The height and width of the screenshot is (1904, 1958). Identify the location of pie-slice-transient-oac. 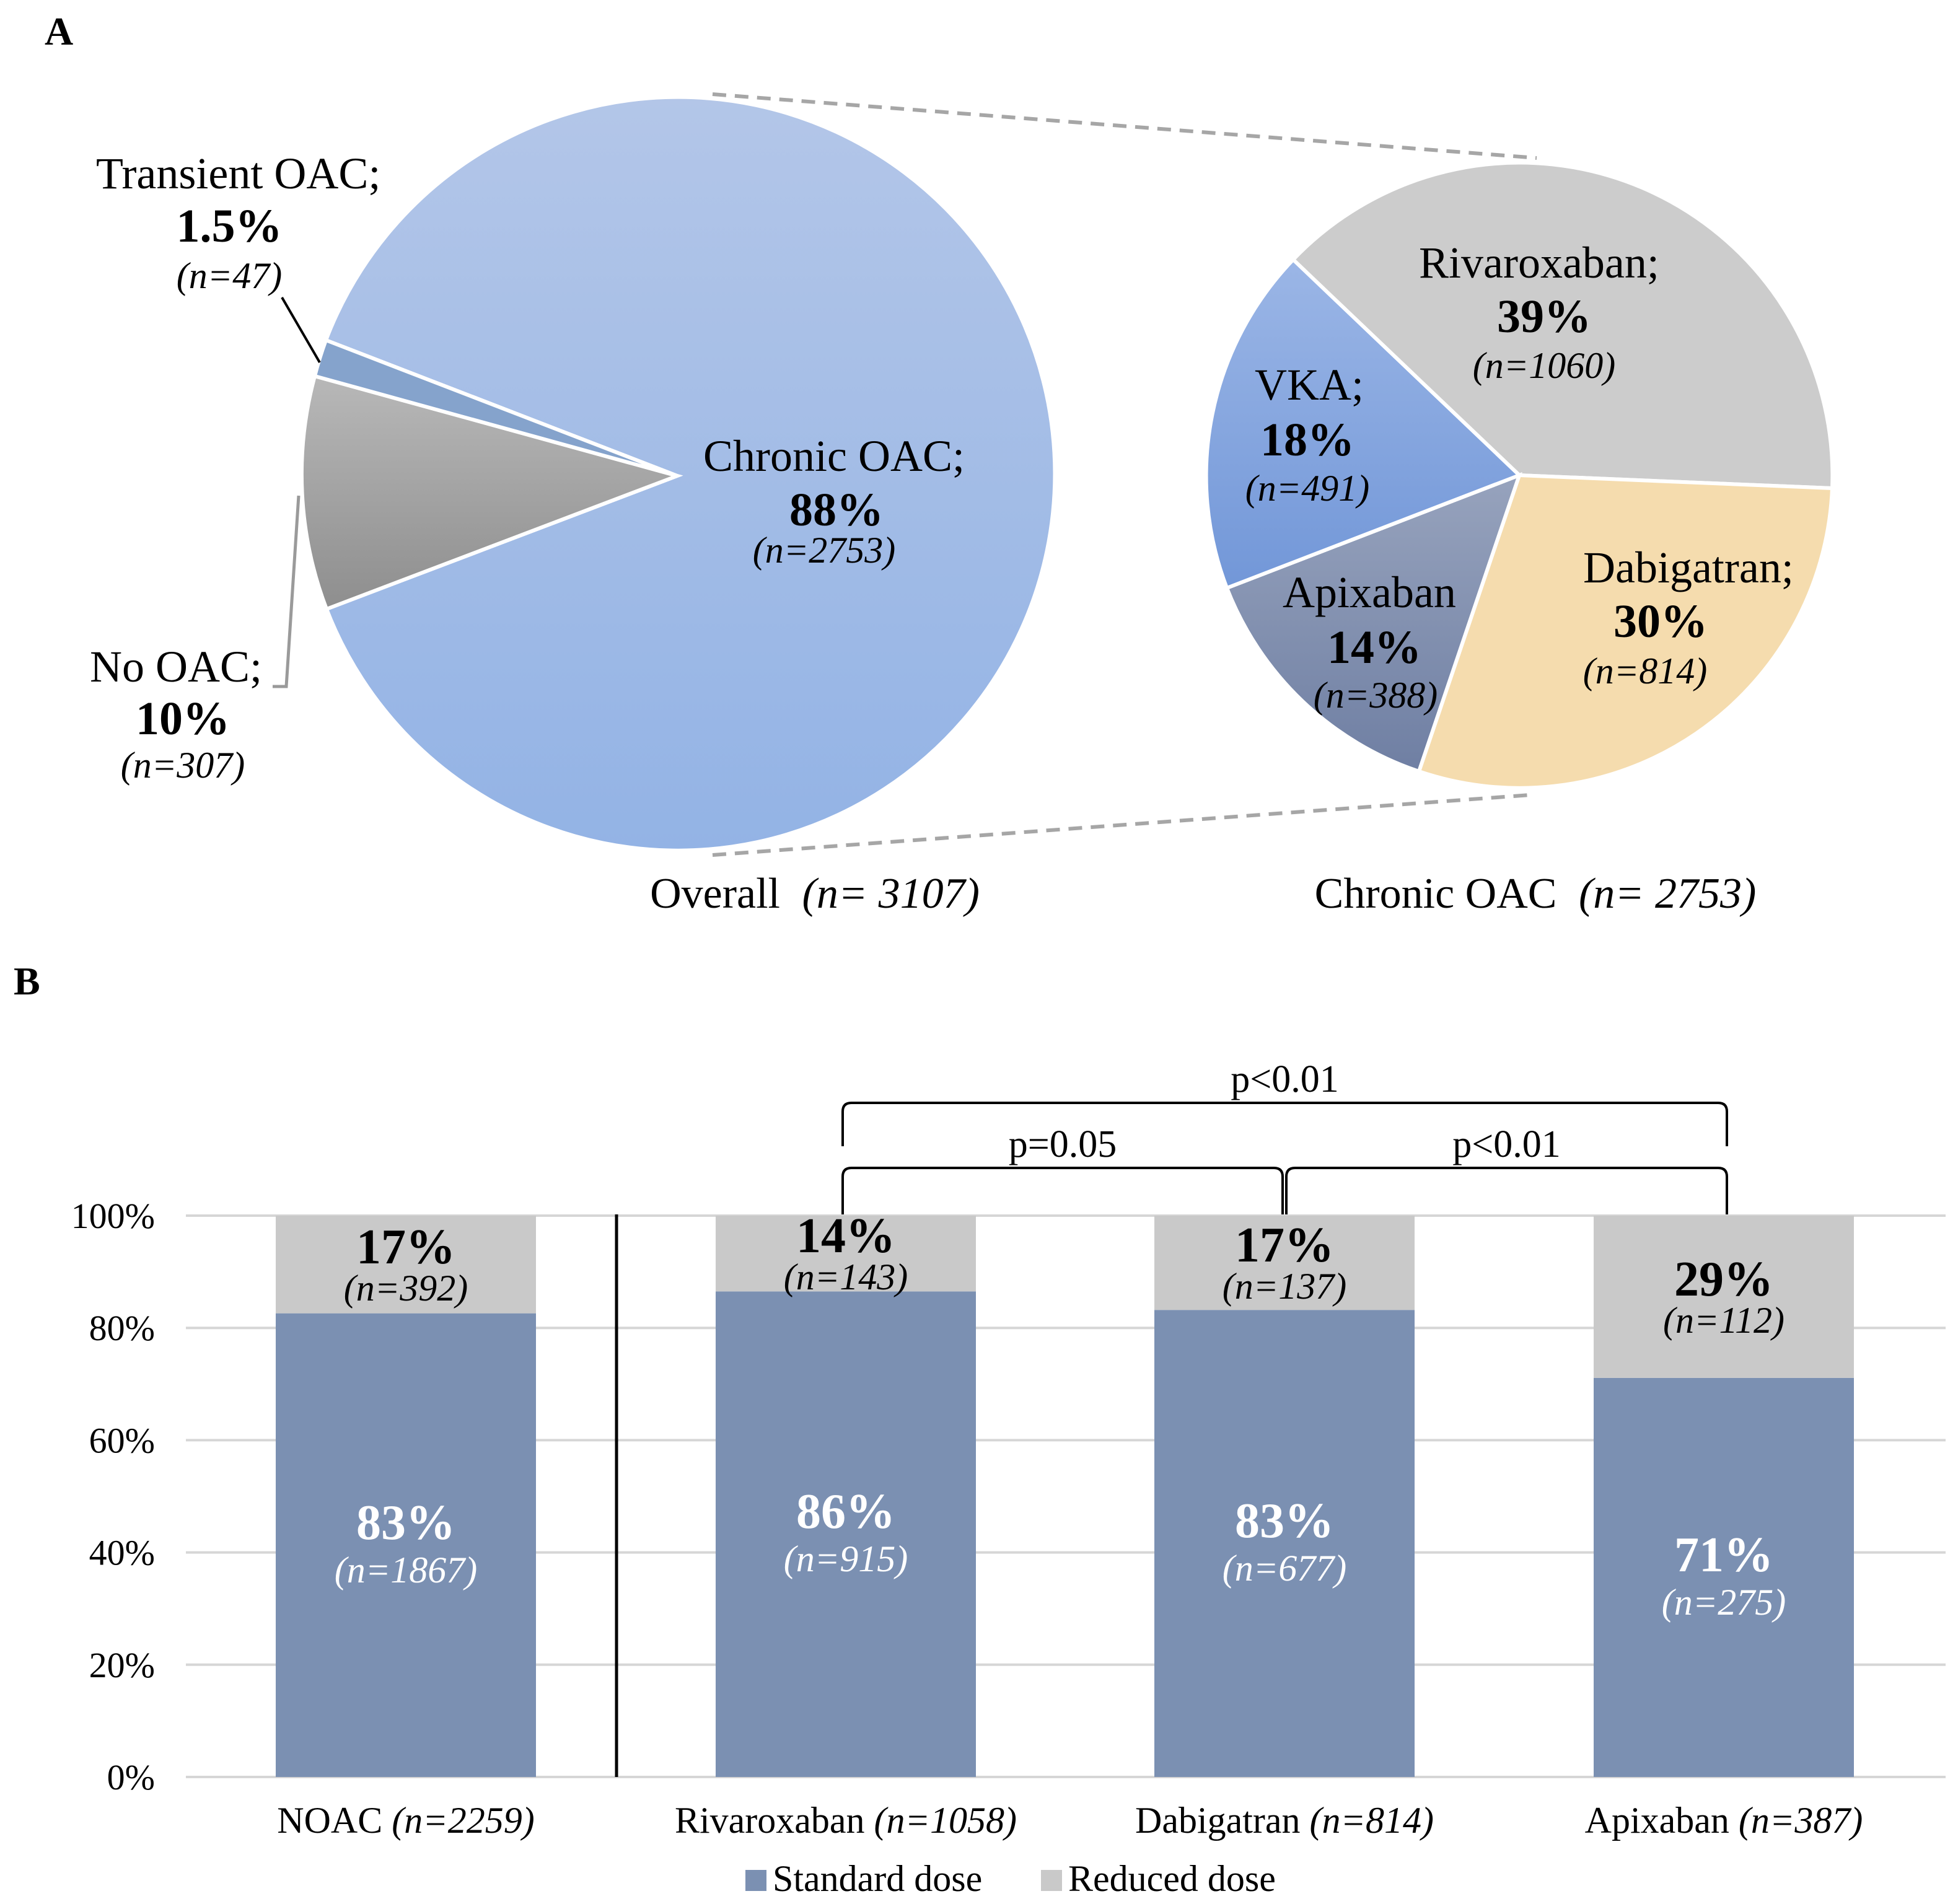
(495, 408).